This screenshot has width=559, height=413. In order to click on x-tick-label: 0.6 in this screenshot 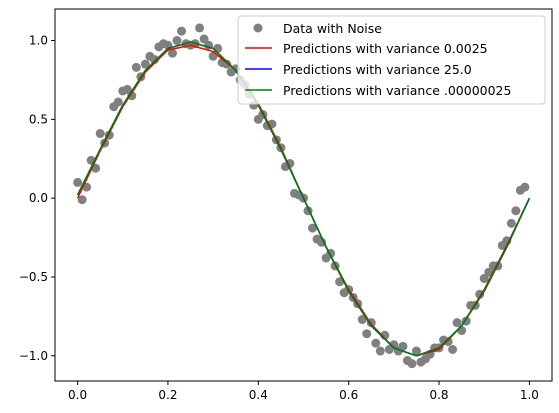, I will do `click(348, 395)`.